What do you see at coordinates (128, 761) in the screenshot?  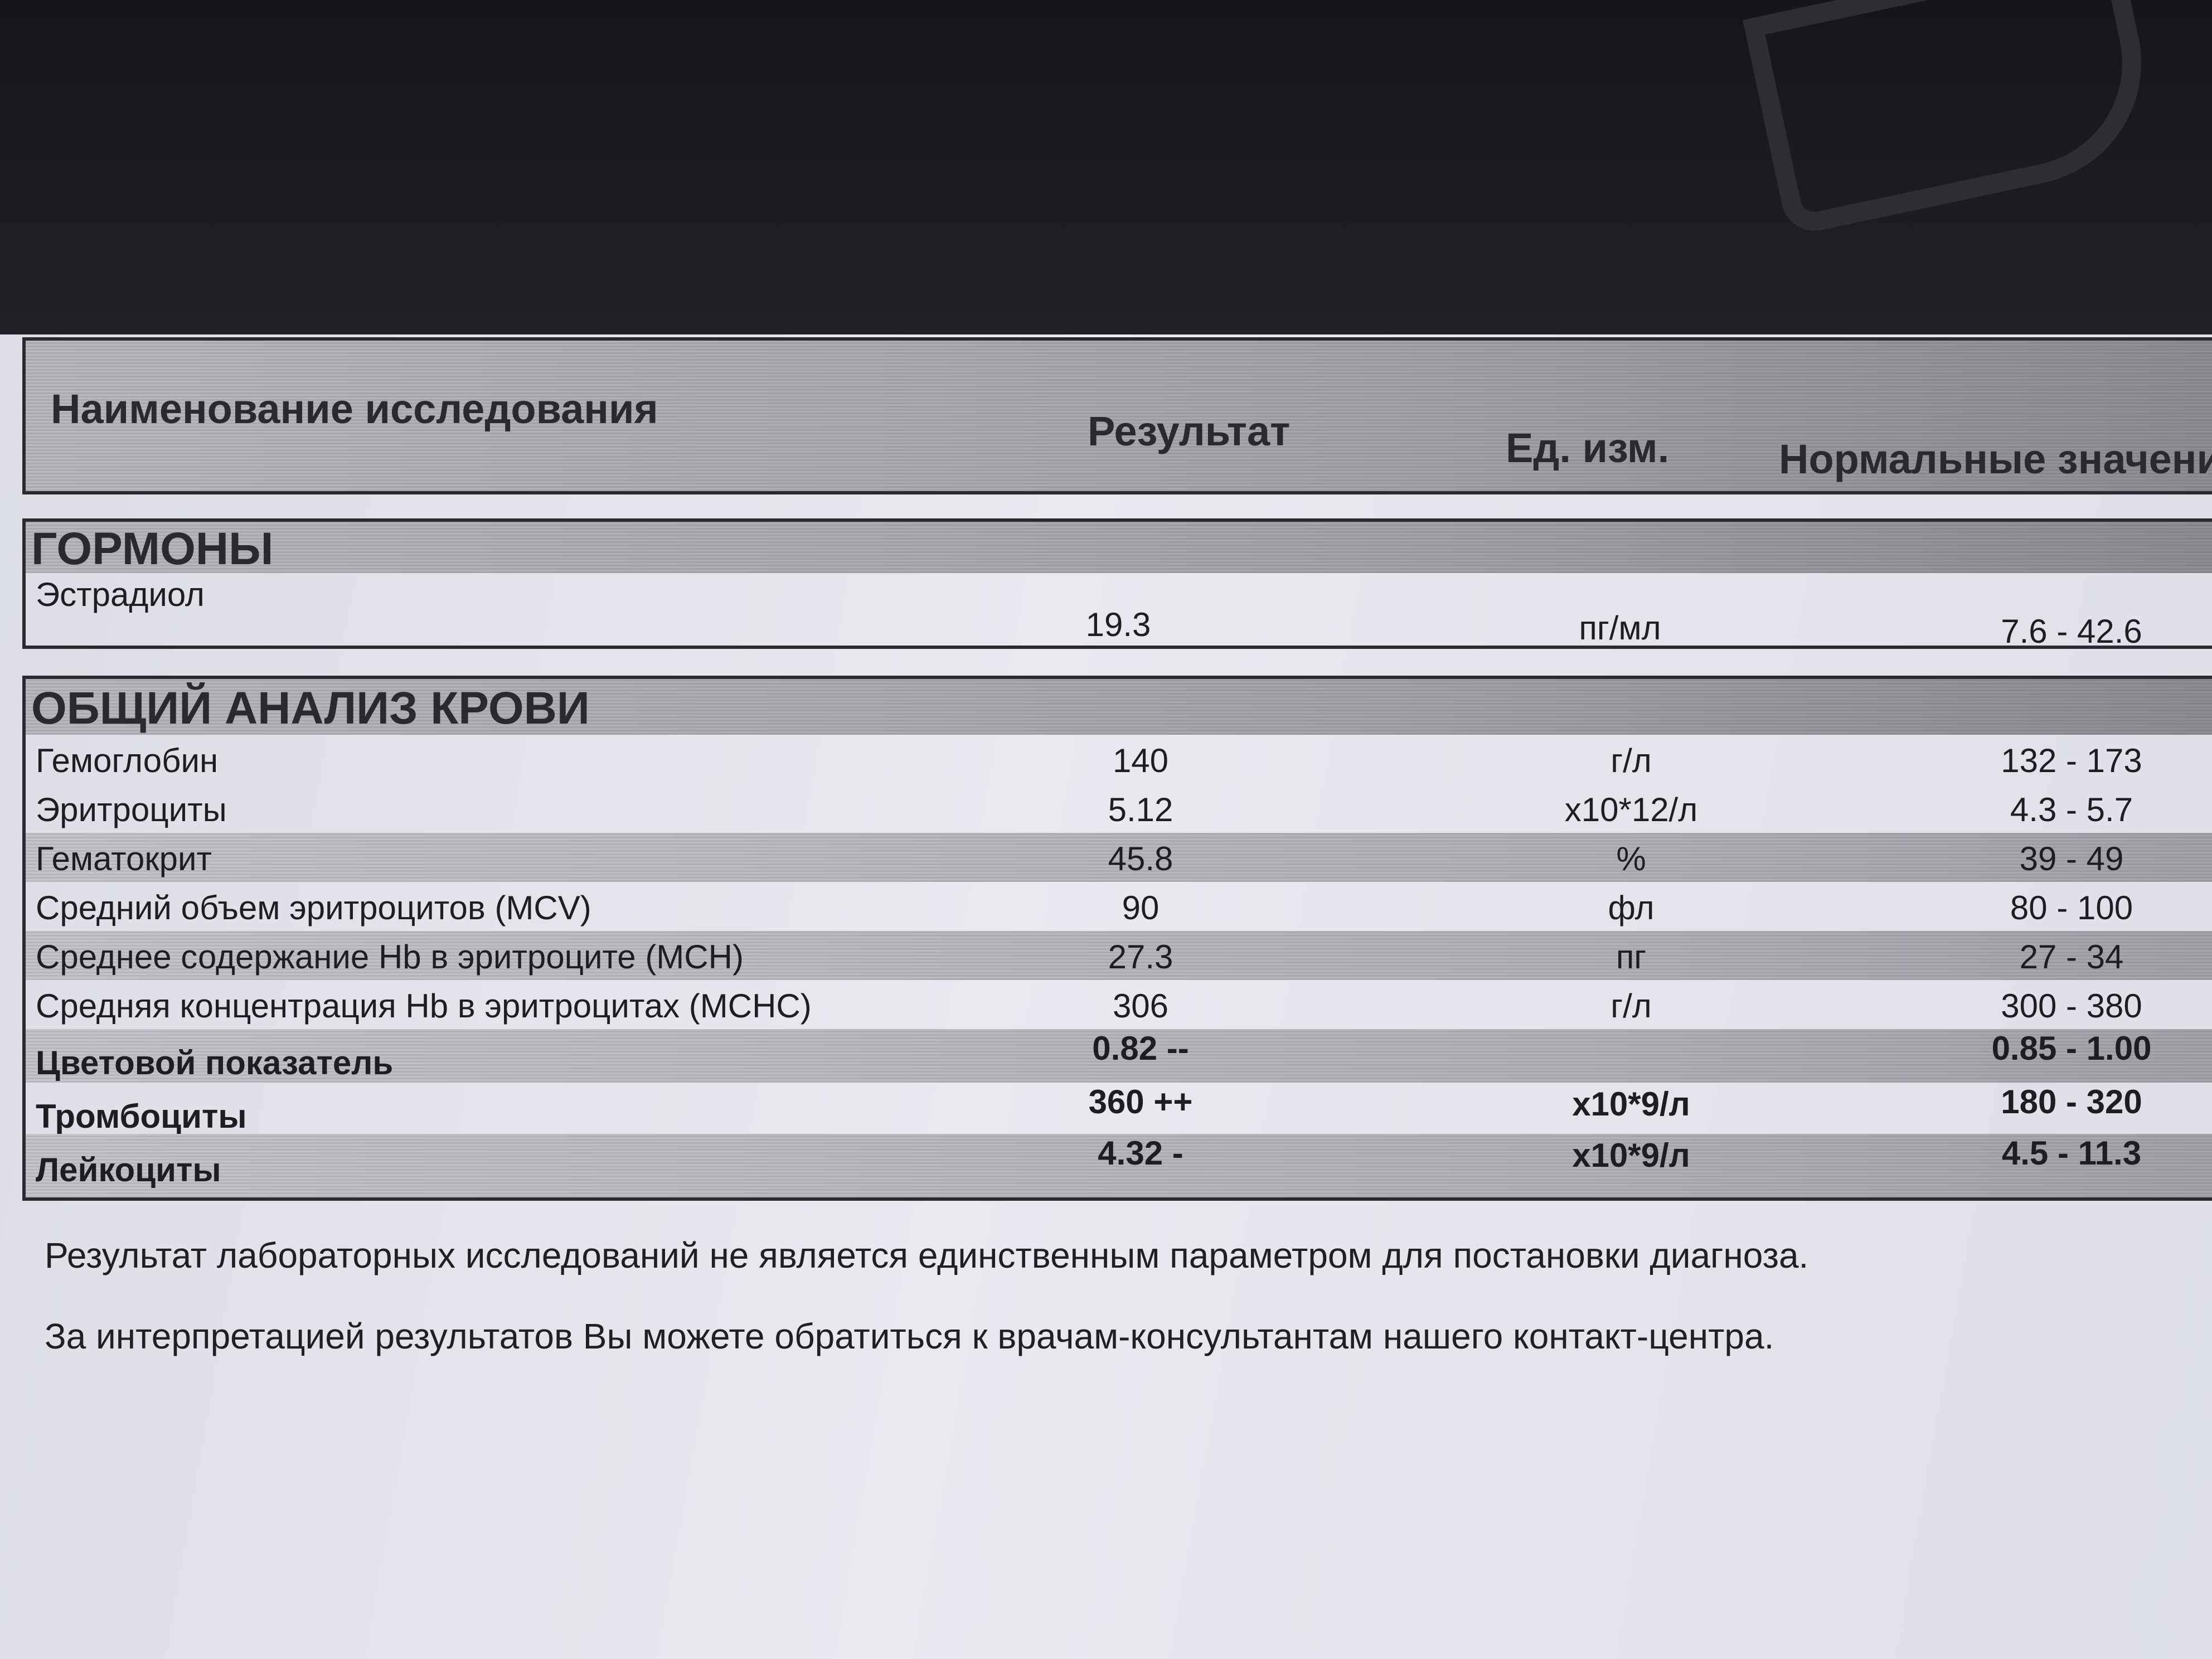 I see `test-name: Гемоглобин` at bounding box center [128, 761].